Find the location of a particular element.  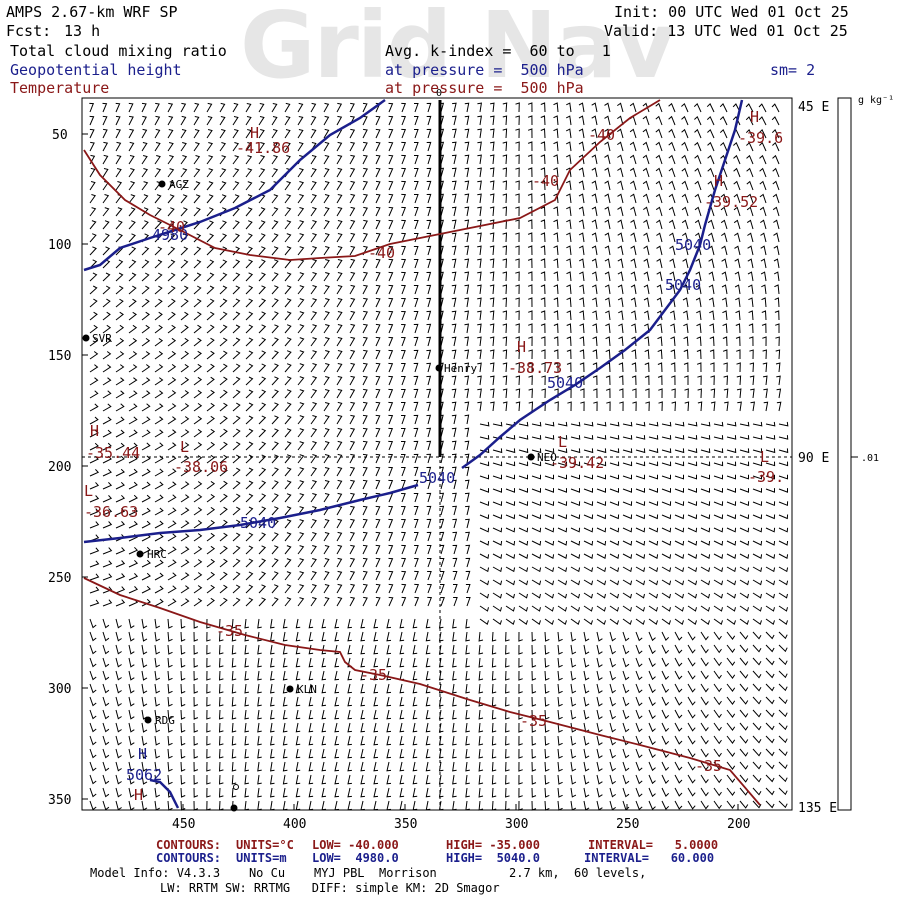

station-dot-henry is located at coordinates (439, 368).